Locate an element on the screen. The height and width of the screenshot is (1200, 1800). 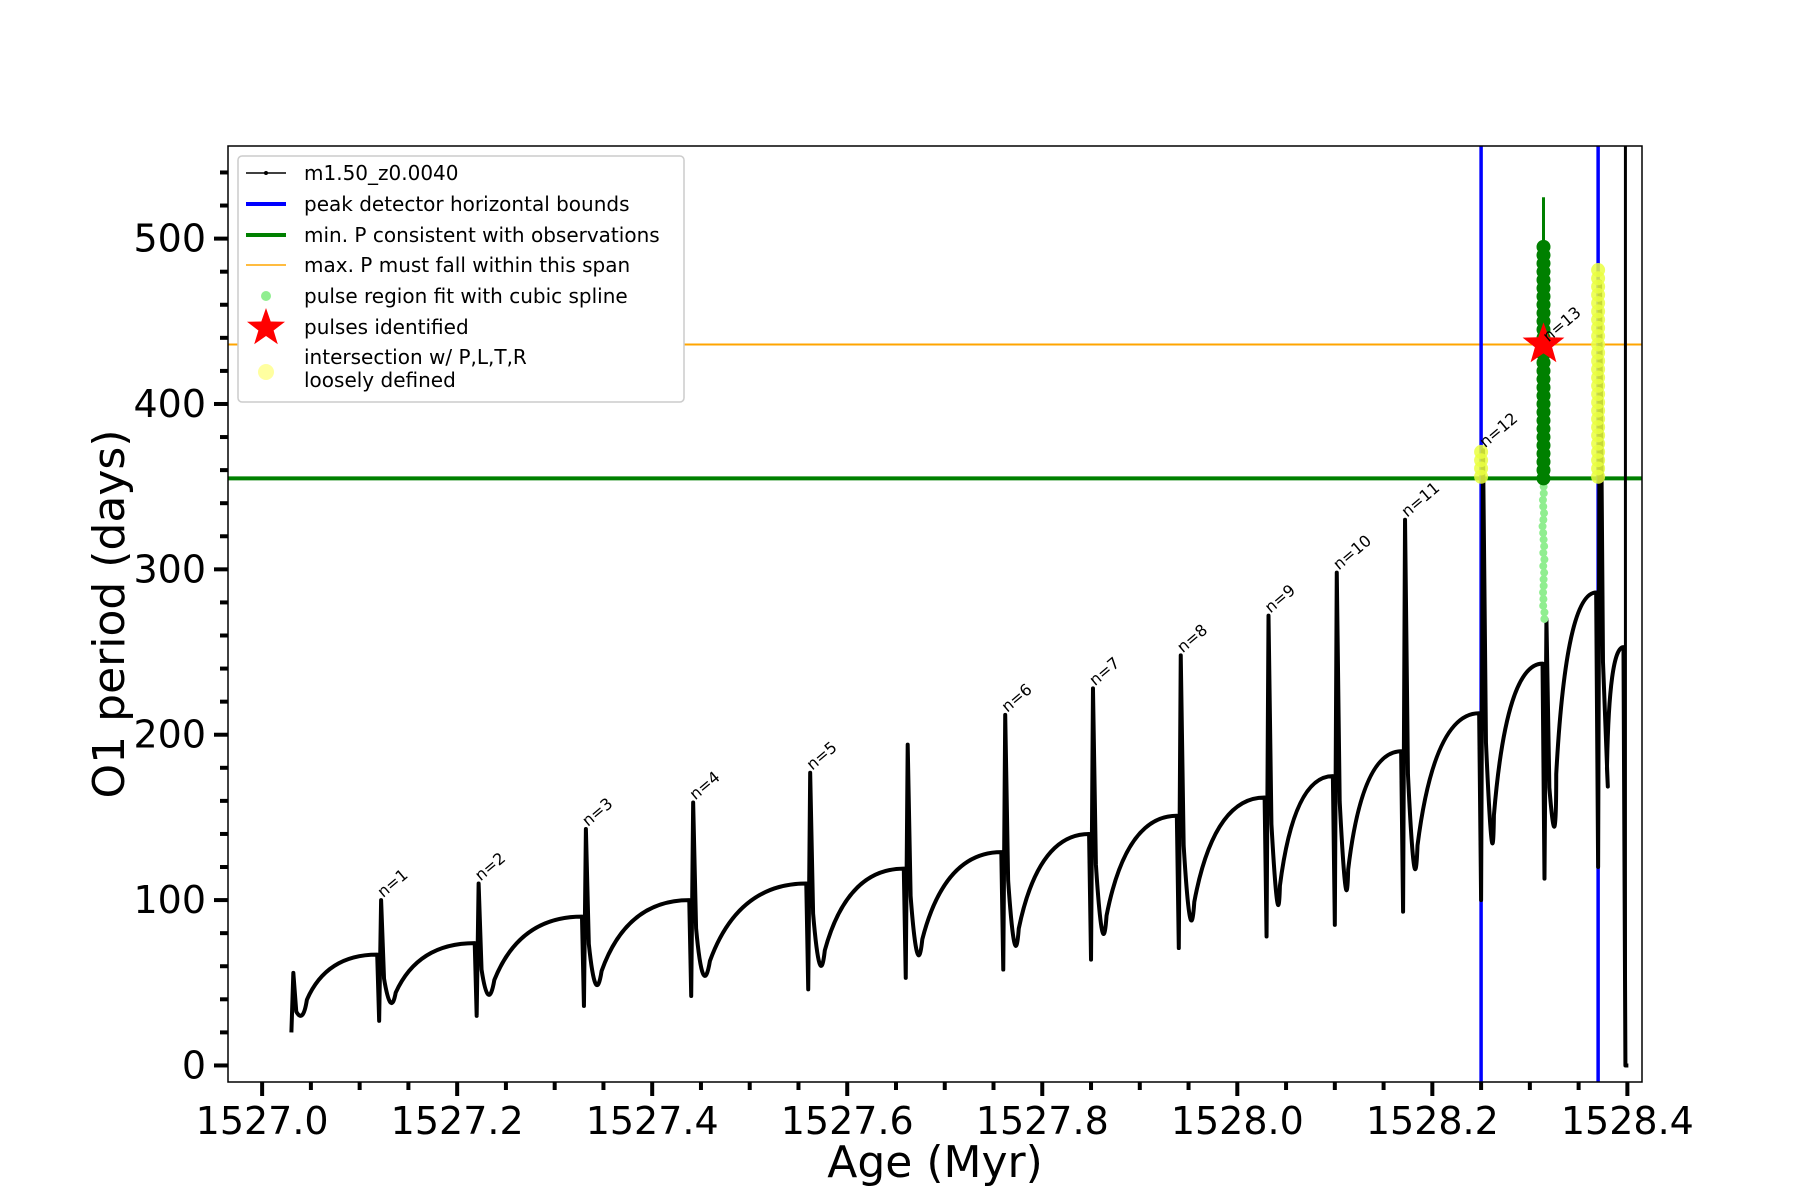
intersection-point is located at coordinates (1598, 270).